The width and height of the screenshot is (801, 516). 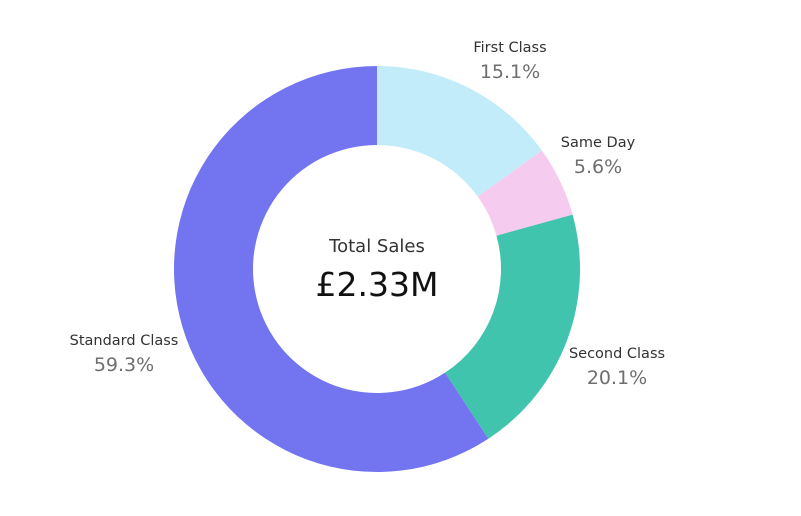 What do you see at coordinates (509, 48) in the screenshot?
I see `slice-label-first-class: First Class` at bounding box center [509, 48].